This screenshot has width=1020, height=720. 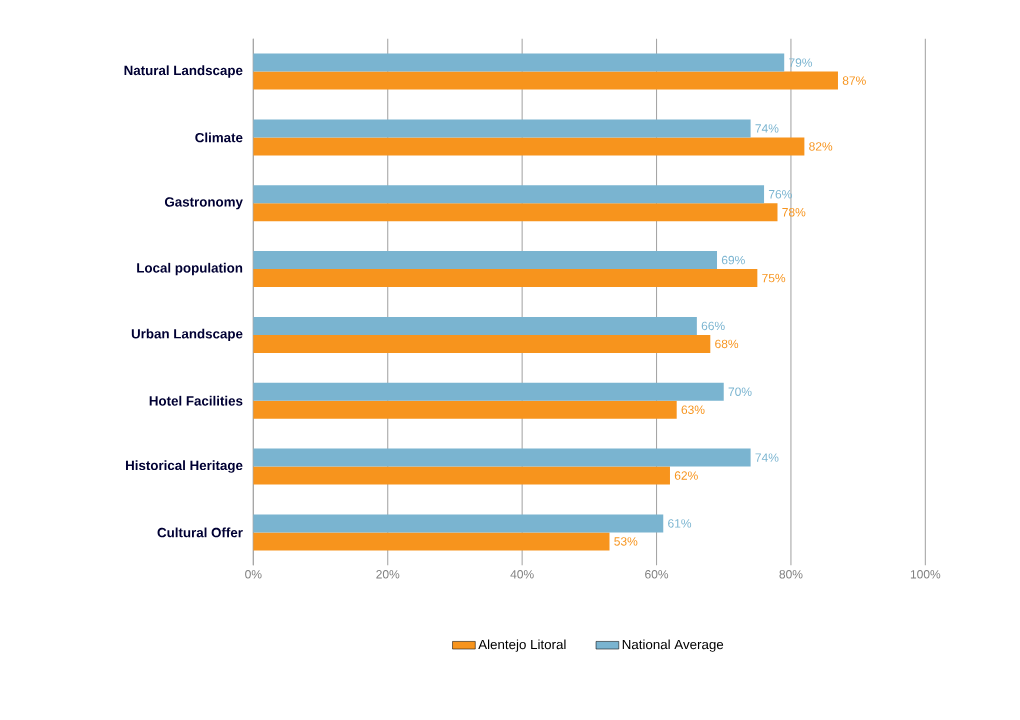 What do you see at coordinates (219, 137) in the screenshot?
I see `y-tick-label: Climate` at bounding box center [219, 137].